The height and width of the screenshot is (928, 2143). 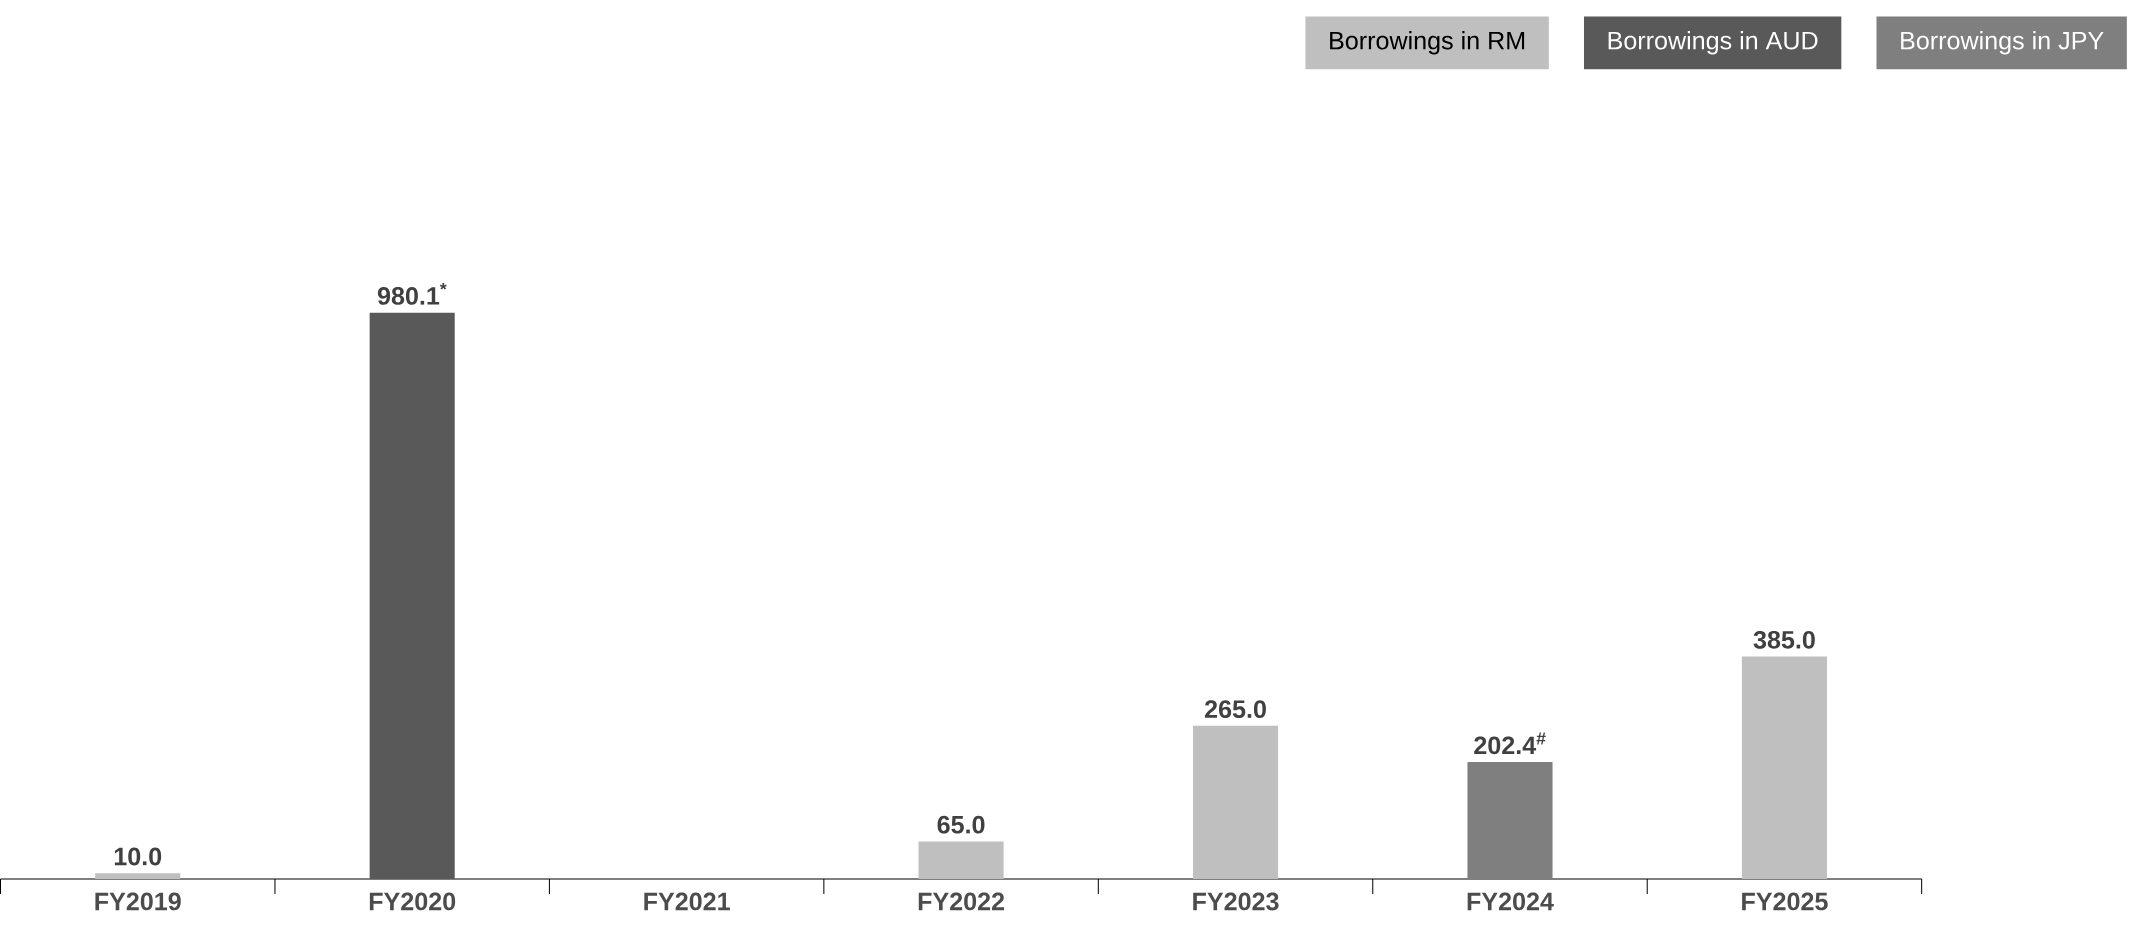 I want to click on x-tick-label: FY2019, so click(x=138, y=901).